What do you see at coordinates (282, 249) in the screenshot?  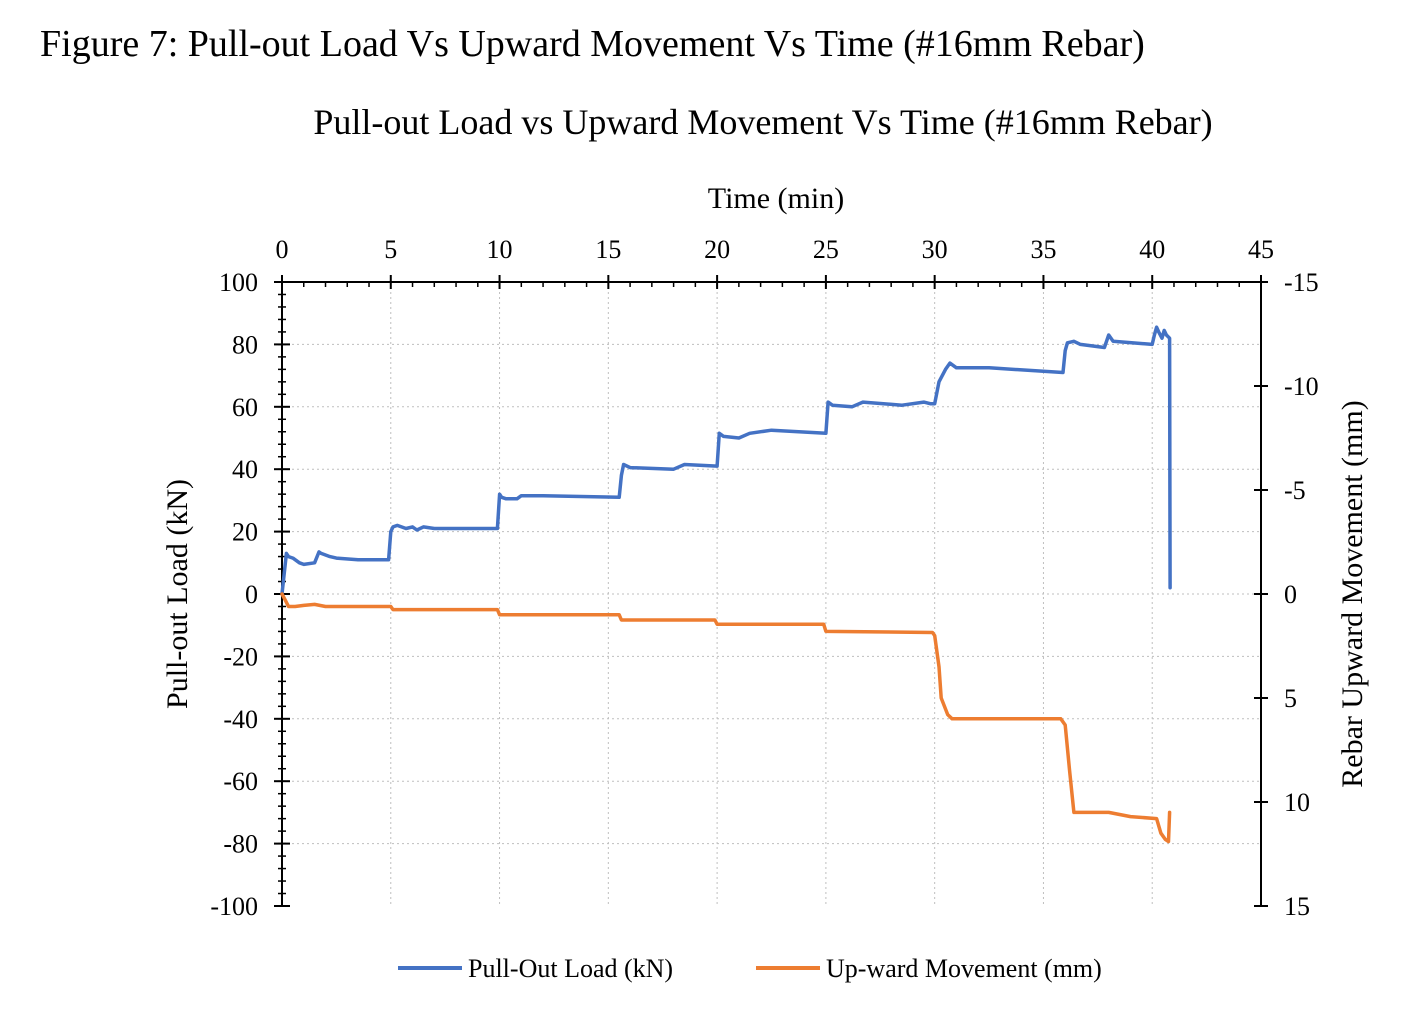 I see `x-tick-label: 0` at bounding box center [282, 249].